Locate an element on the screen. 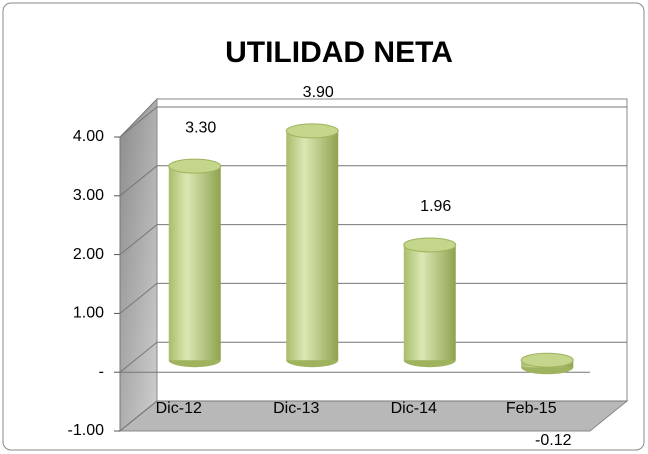 This screenshot has width=648, height=454. y-tick-label: -1.00 is located at coordinates (86, 430).